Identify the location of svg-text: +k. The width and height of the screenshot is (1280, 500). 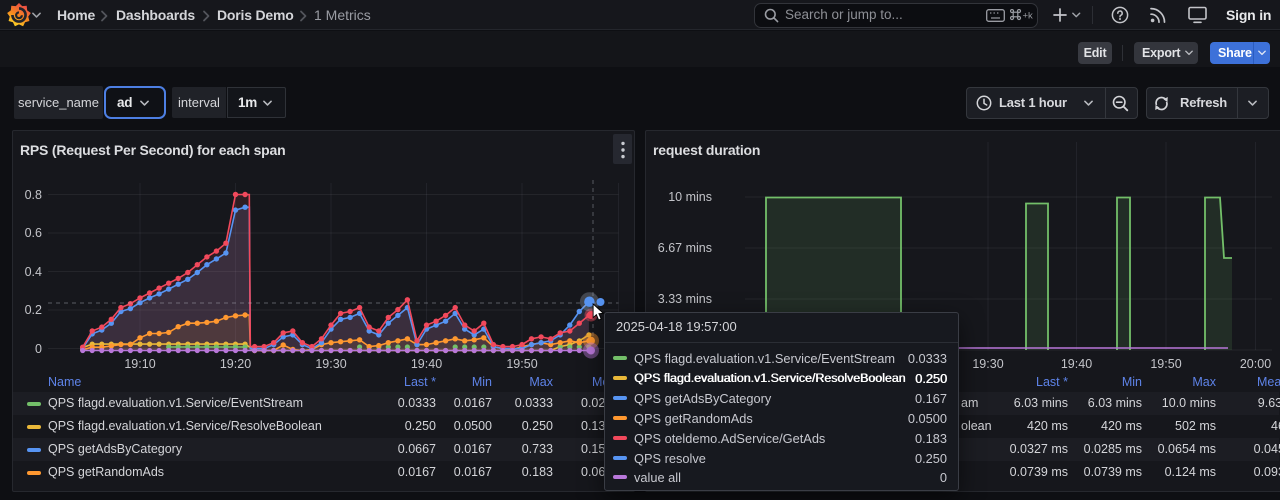
(1028, 16).